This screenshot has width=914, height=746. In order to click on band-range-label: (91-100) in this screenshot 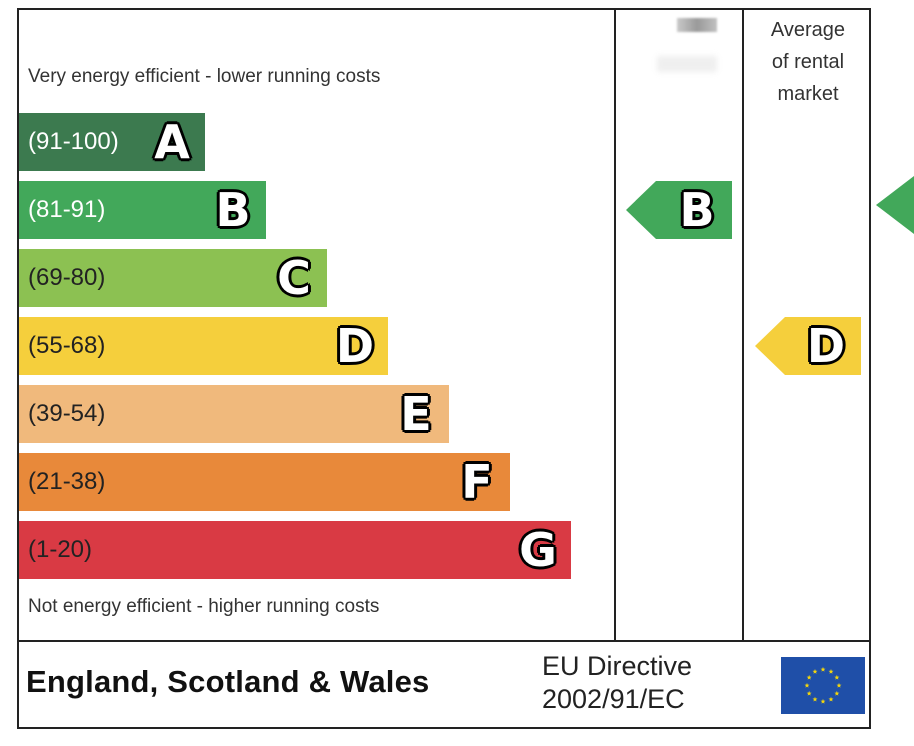, I will do `click(73, 141)`.